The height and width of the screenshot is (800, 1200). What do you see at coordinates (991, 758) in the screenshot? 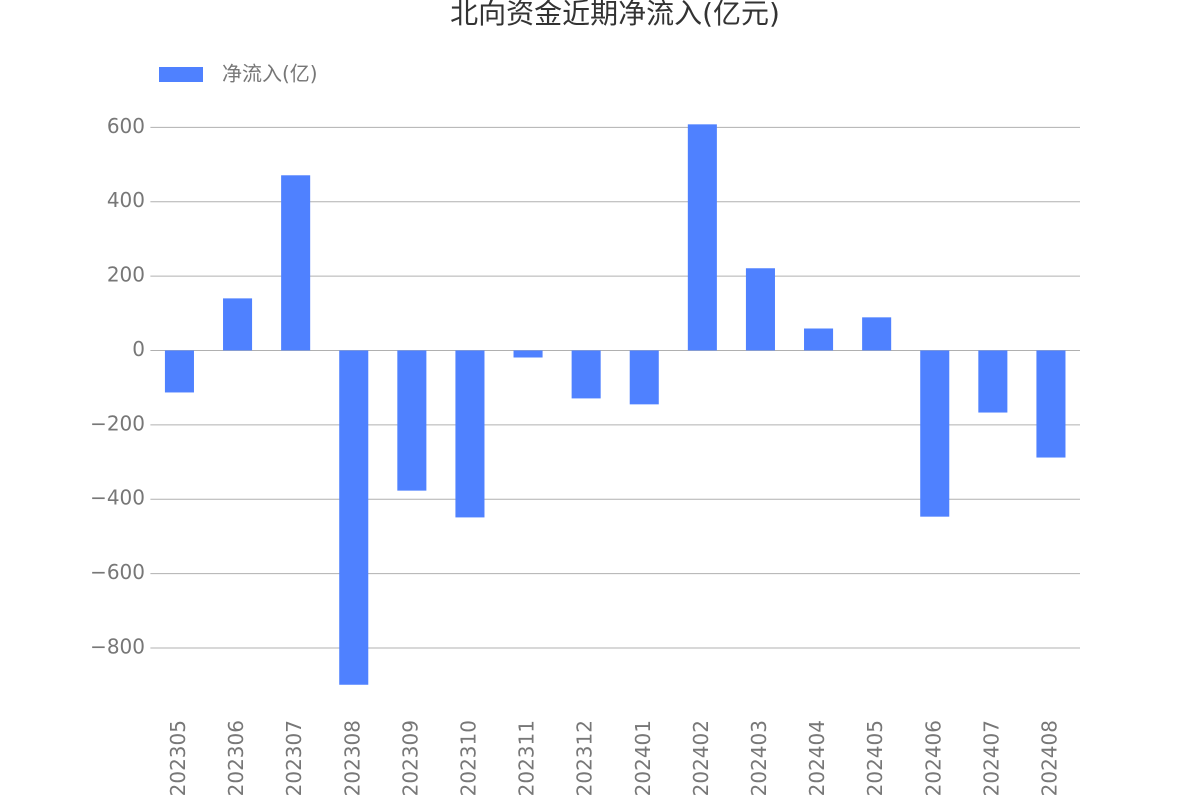
I see `x-tick-label: 202407` at bounding box center [991, 758].